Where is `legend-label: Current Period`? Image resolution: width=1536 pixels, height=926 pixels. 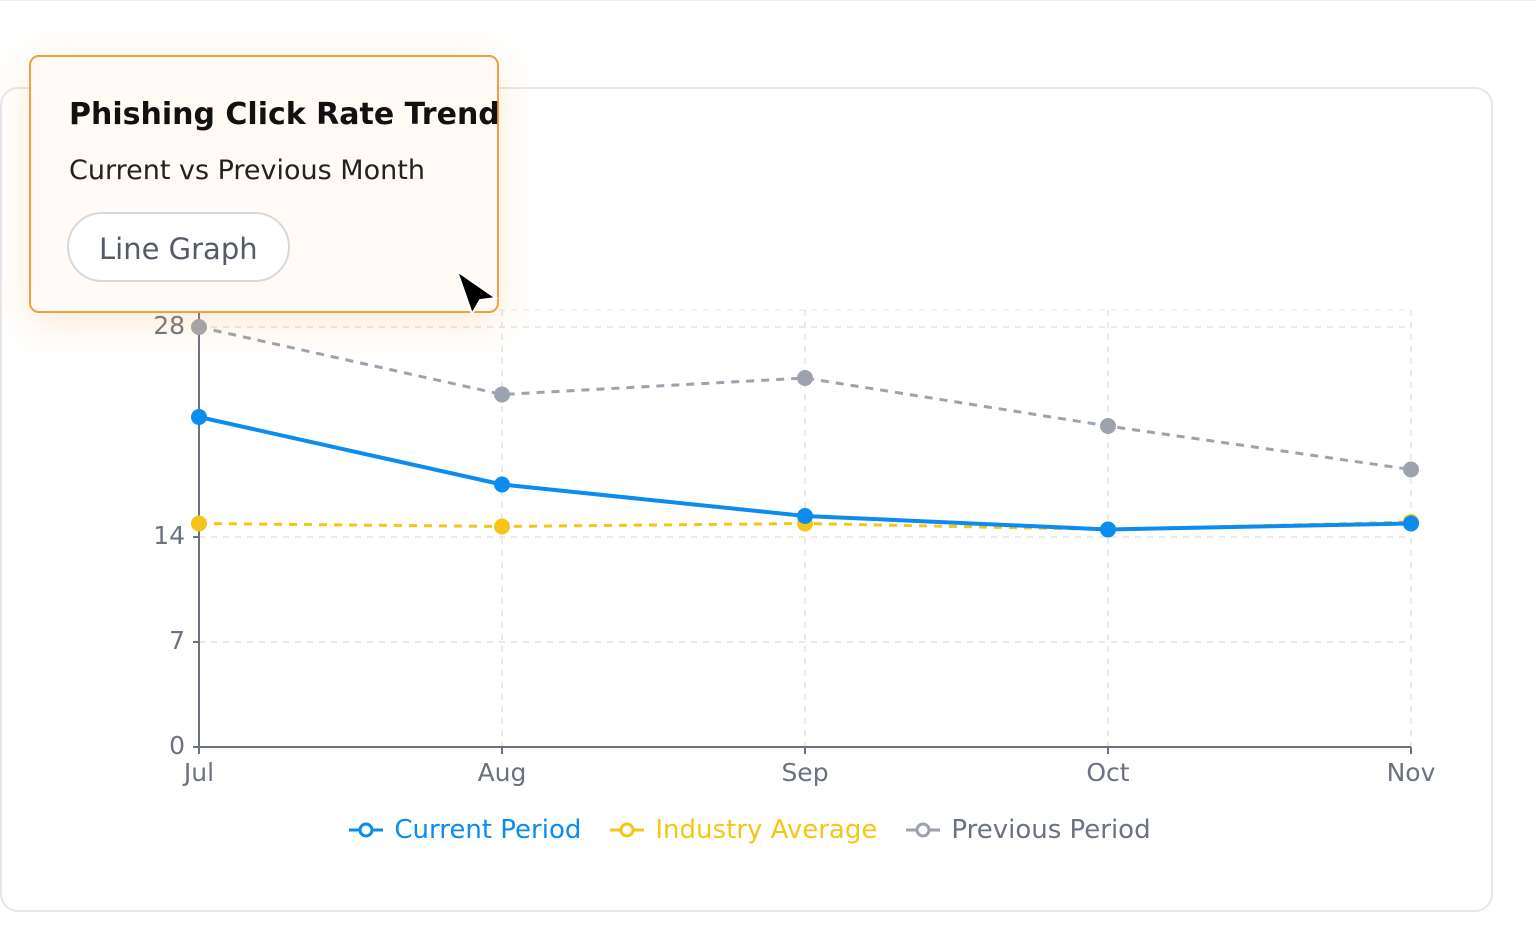 legend-label: Current Period is located at coordinates (488, 830).